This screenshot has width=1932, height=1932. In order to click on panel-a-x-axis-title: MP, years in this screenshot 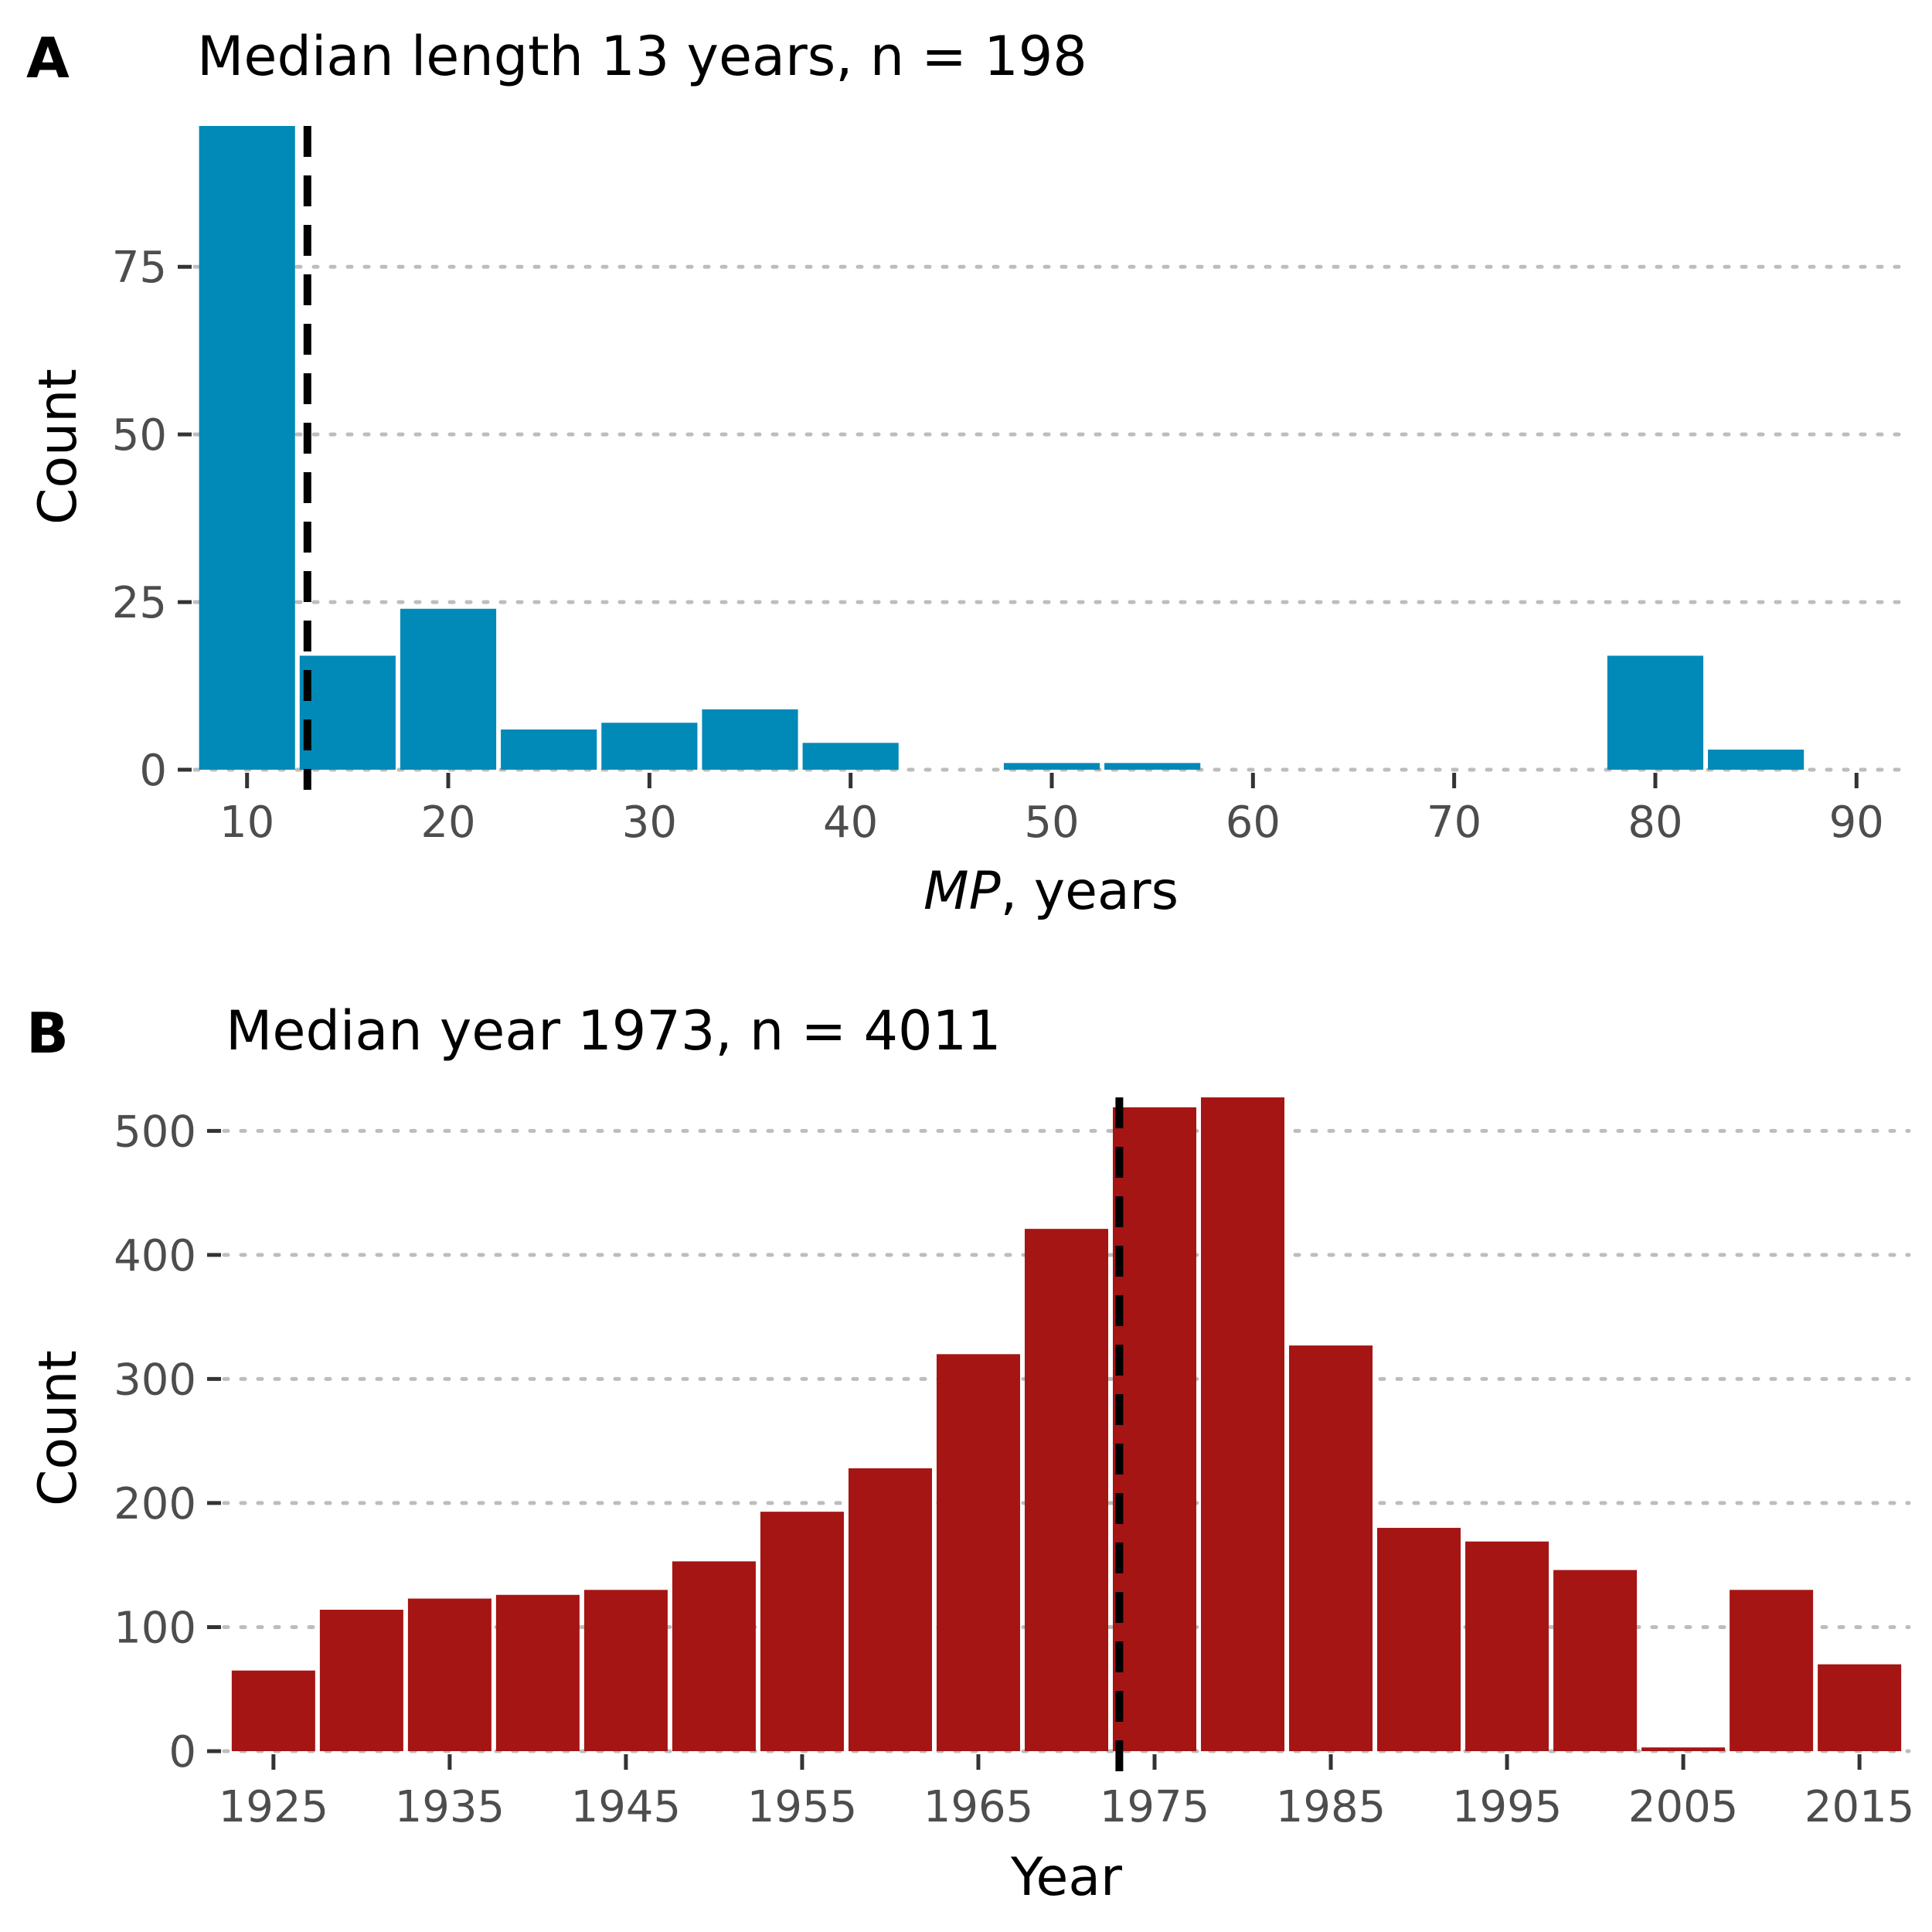, I will do `click(1051, 892)`.